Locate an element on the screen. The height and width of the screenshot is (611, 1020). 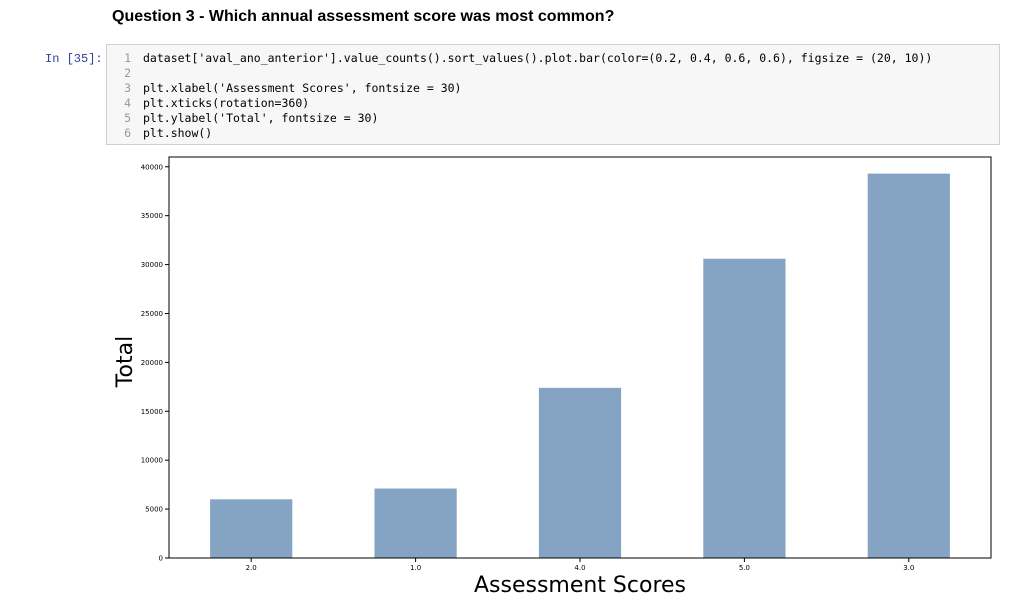
x-tick-label: 5.0 is located at coordinates (744, 568).